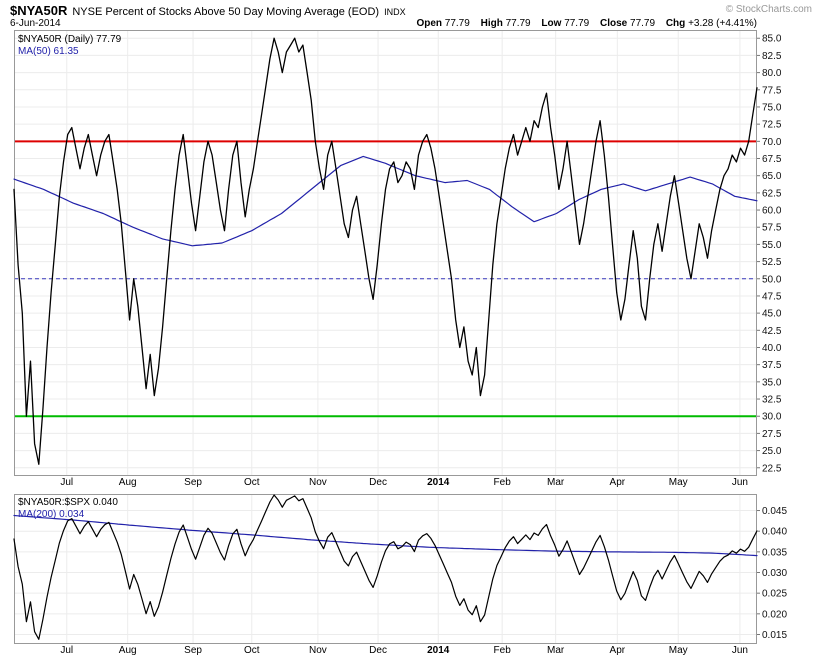  I want to click on y-tick-label: 55.0, so click(772, 245).